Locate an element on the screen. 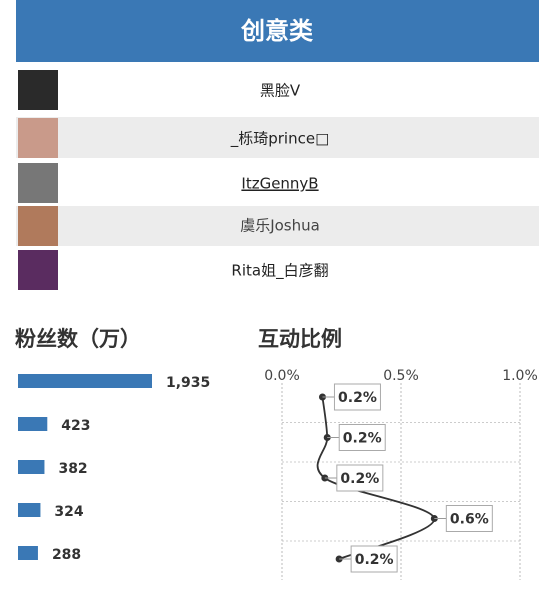  row-name: _栎琦prince□ is located at coordinates (280, 139).